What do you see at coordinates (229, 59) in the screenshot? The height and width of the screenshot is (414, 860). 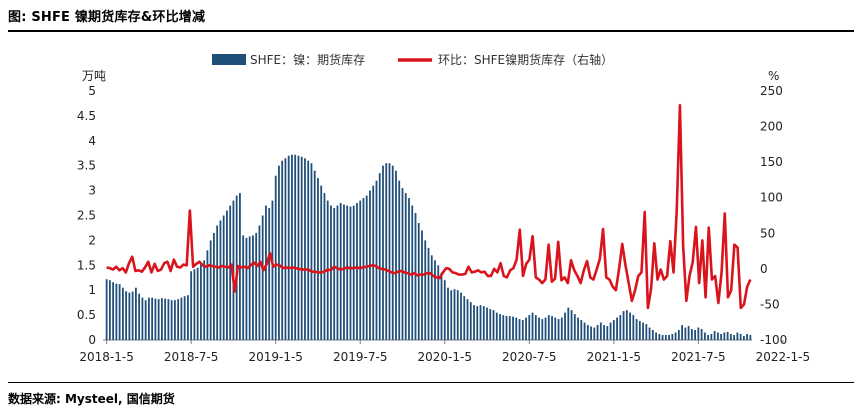 I see `legend-bar-swatch` at bounding box center [229, 59].